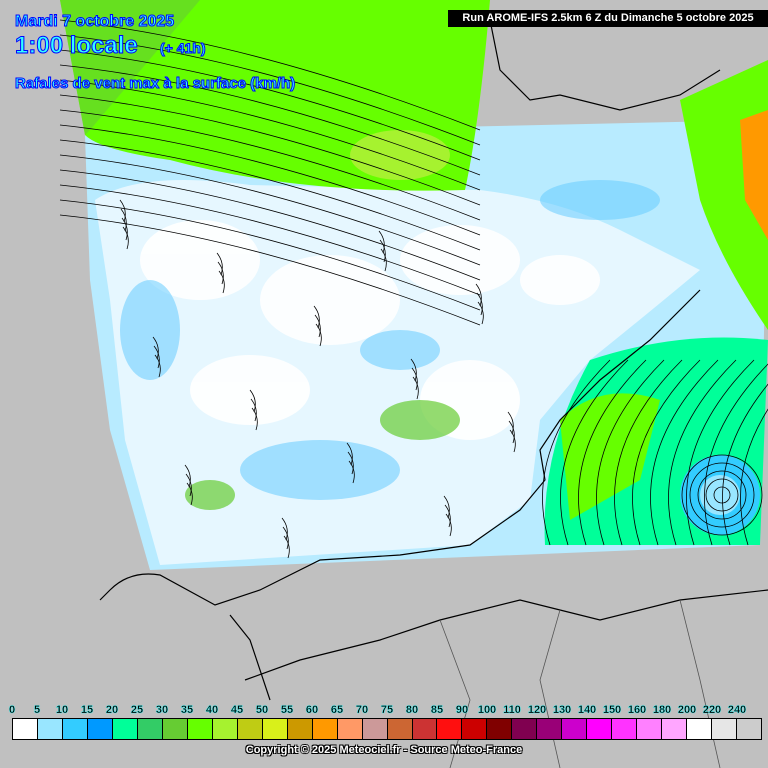  I want to click on legend-label: 160, so click(637, 710).